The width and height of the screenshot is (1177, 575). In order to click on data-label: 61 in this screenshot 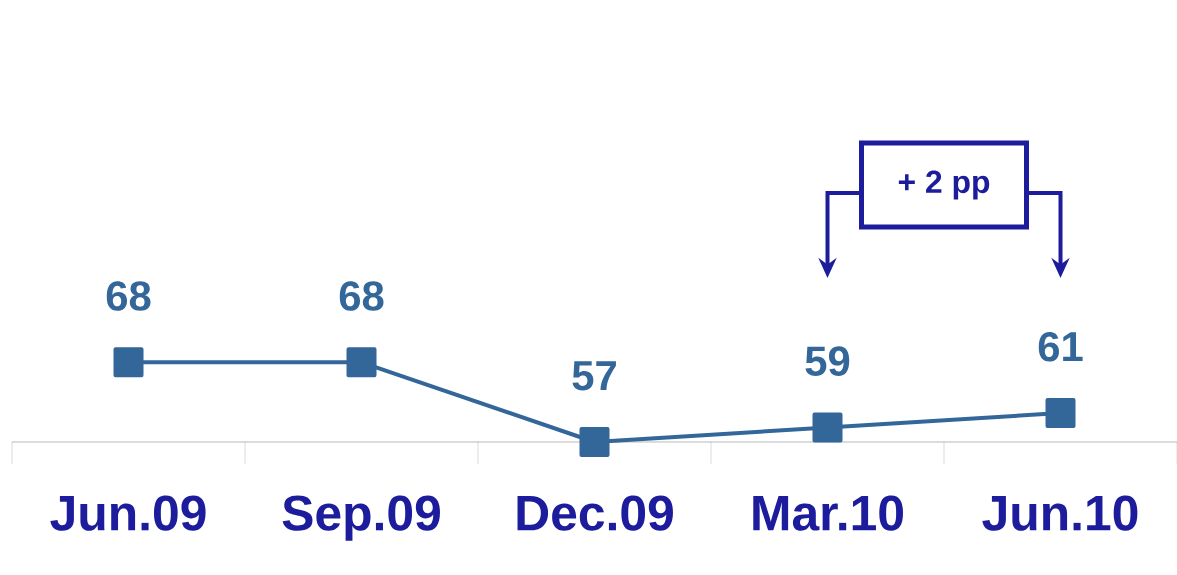, I will do `click(1060, 346)`.